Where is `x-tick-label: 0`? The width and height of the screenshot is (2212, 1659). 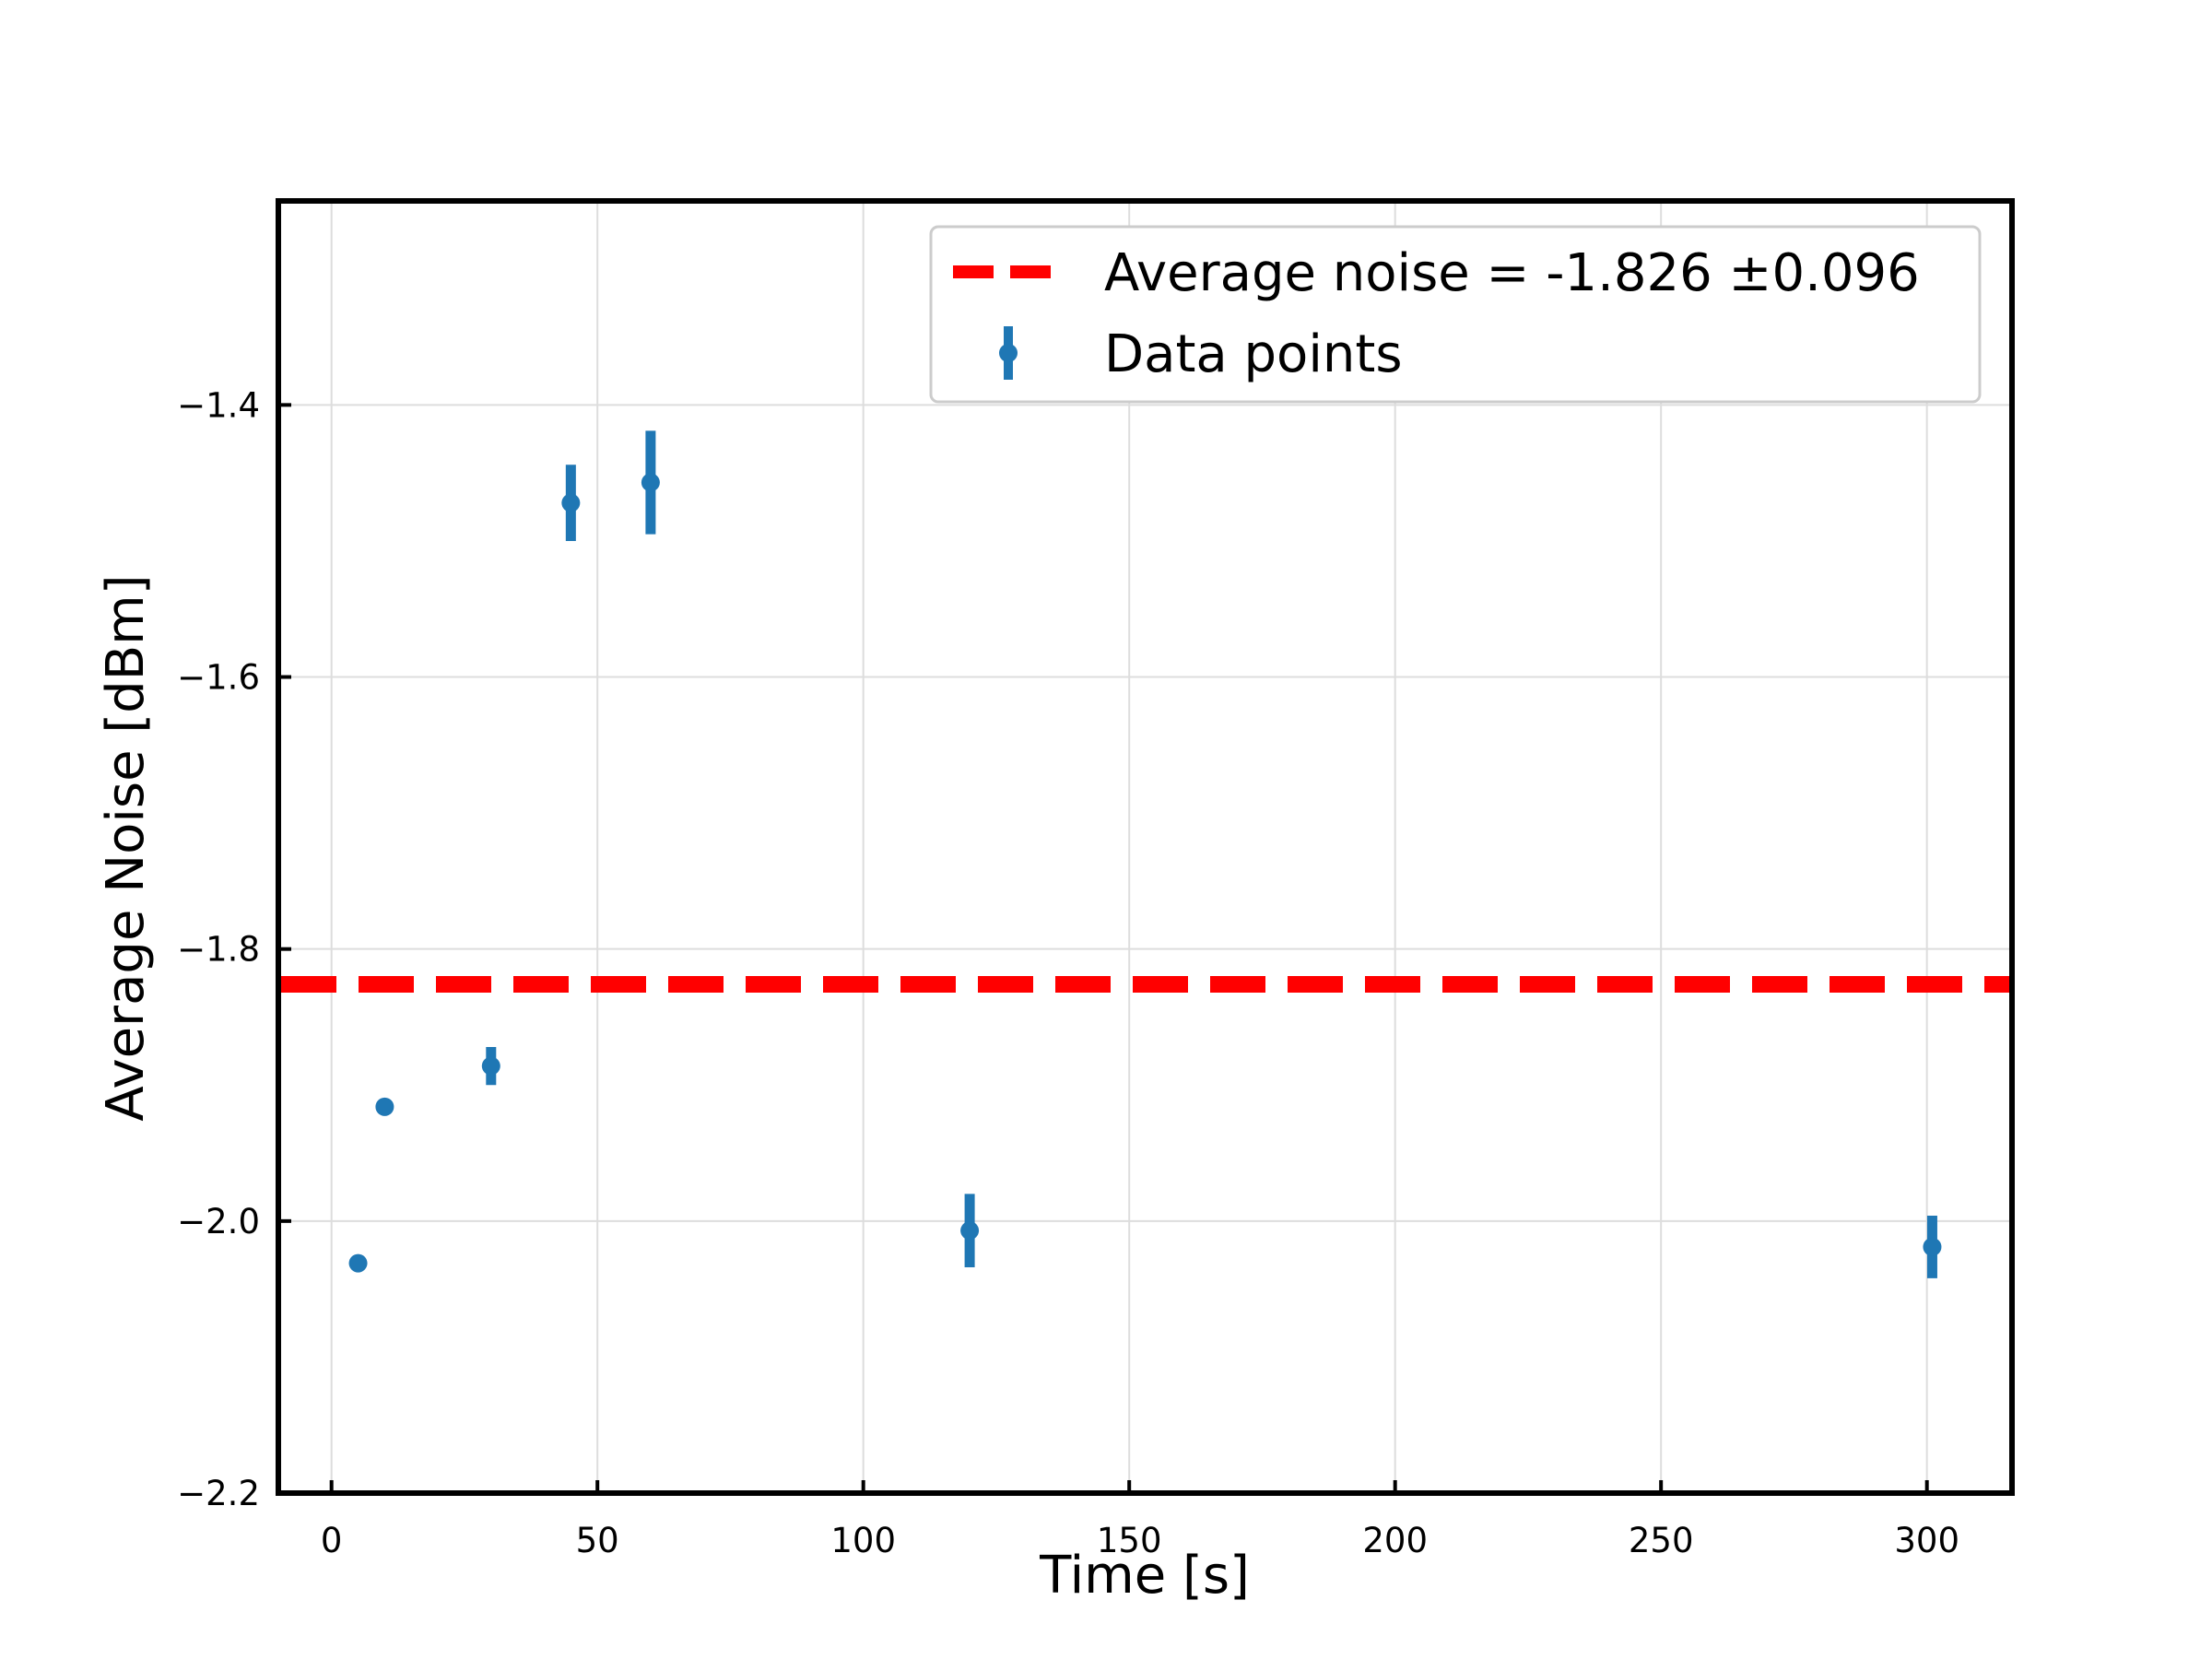
x-tick-label: 0 is located at coordinates (332, 1540).